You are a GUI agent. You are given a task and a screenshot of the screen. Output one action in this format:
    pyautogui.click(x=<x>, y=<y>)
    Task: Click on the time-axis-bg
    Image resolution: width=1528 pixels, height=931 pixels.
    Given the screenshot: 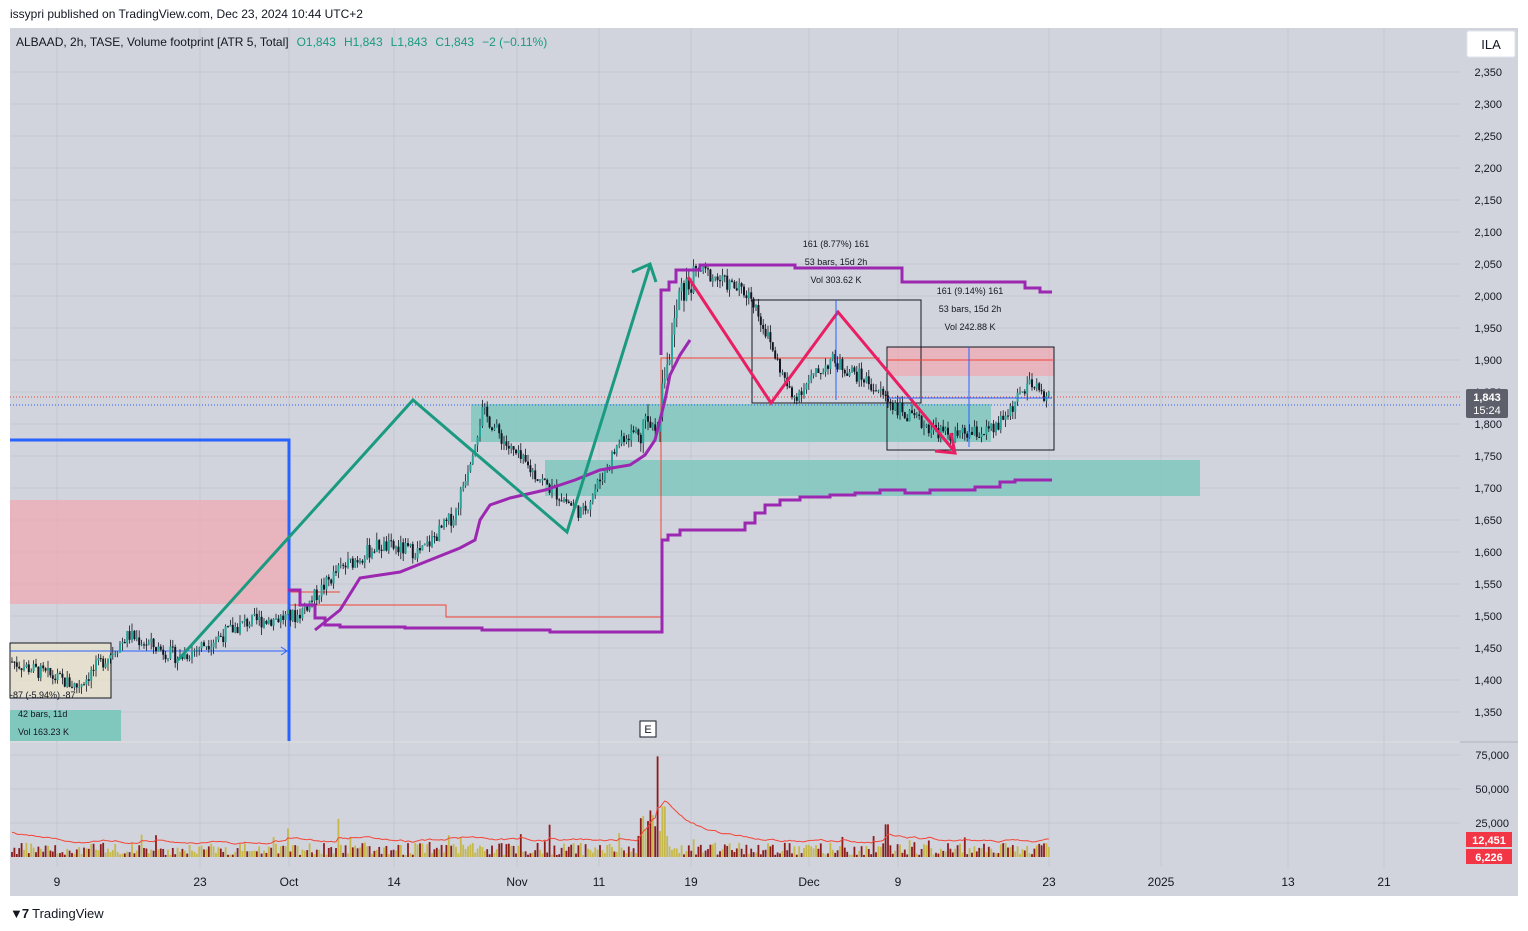 What is the action you would take?
    pyautogui.click(x=764, y=881)
    